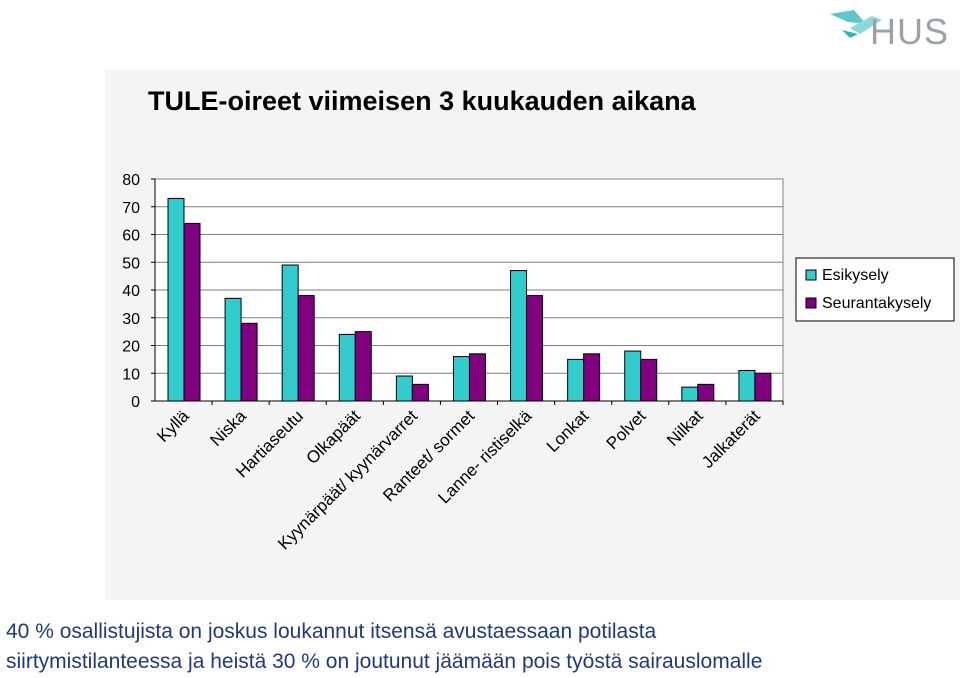 This screenshot has width=960, height=678. What do you see at coordinates (855, 275) in the screenshot?
I see `legend-label: Esikysely` at bounding box center [855, 275].